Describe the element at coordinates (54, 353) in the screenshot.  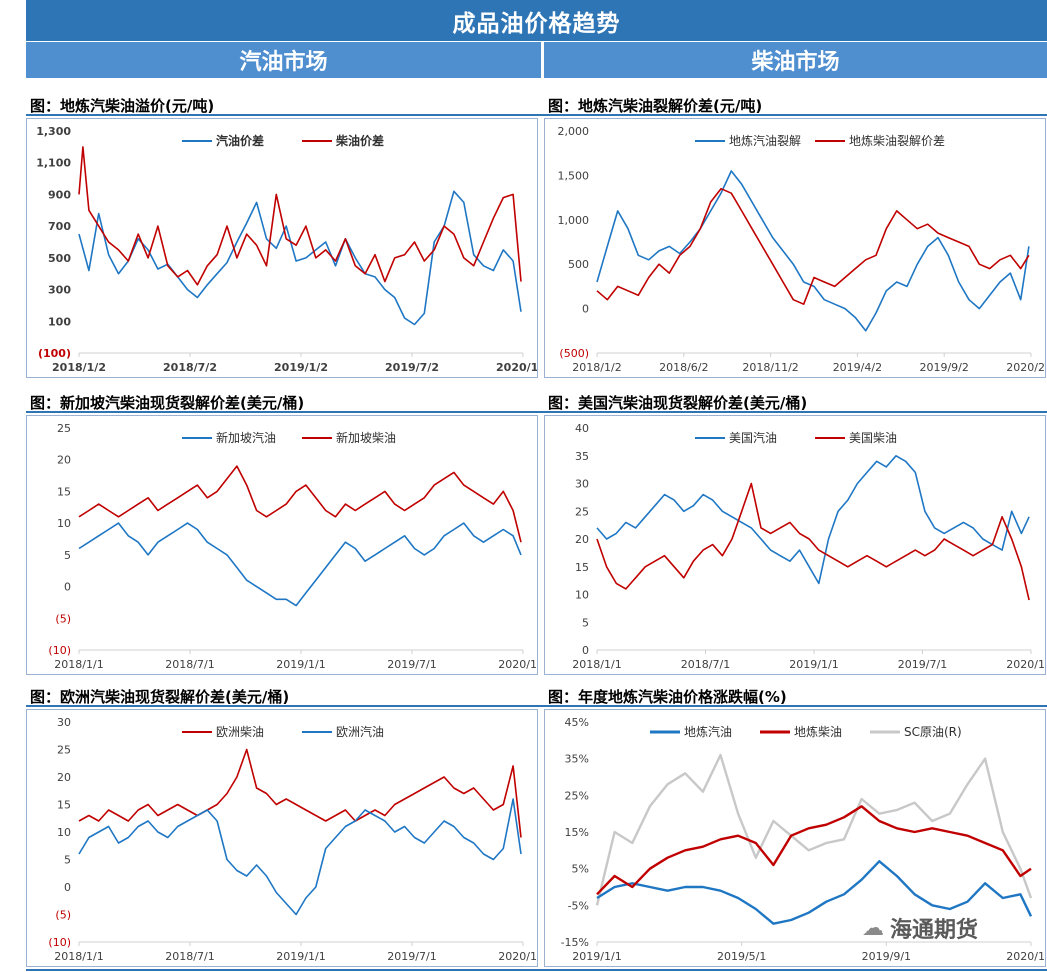
I see `y-tick-label: (100)` at that location.